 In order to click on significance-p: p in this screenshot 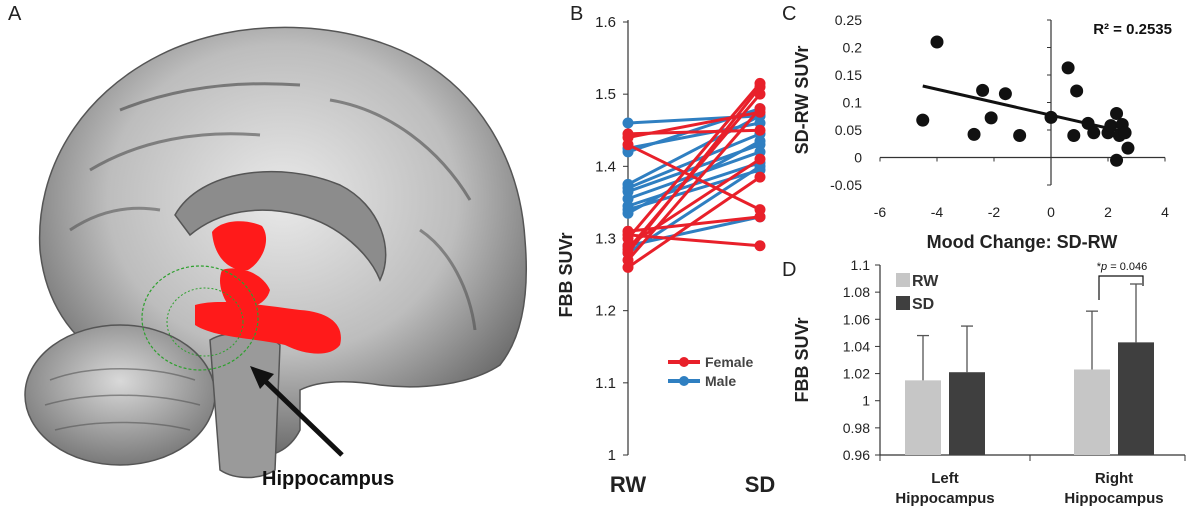, I will do `click(1103, 267)`.